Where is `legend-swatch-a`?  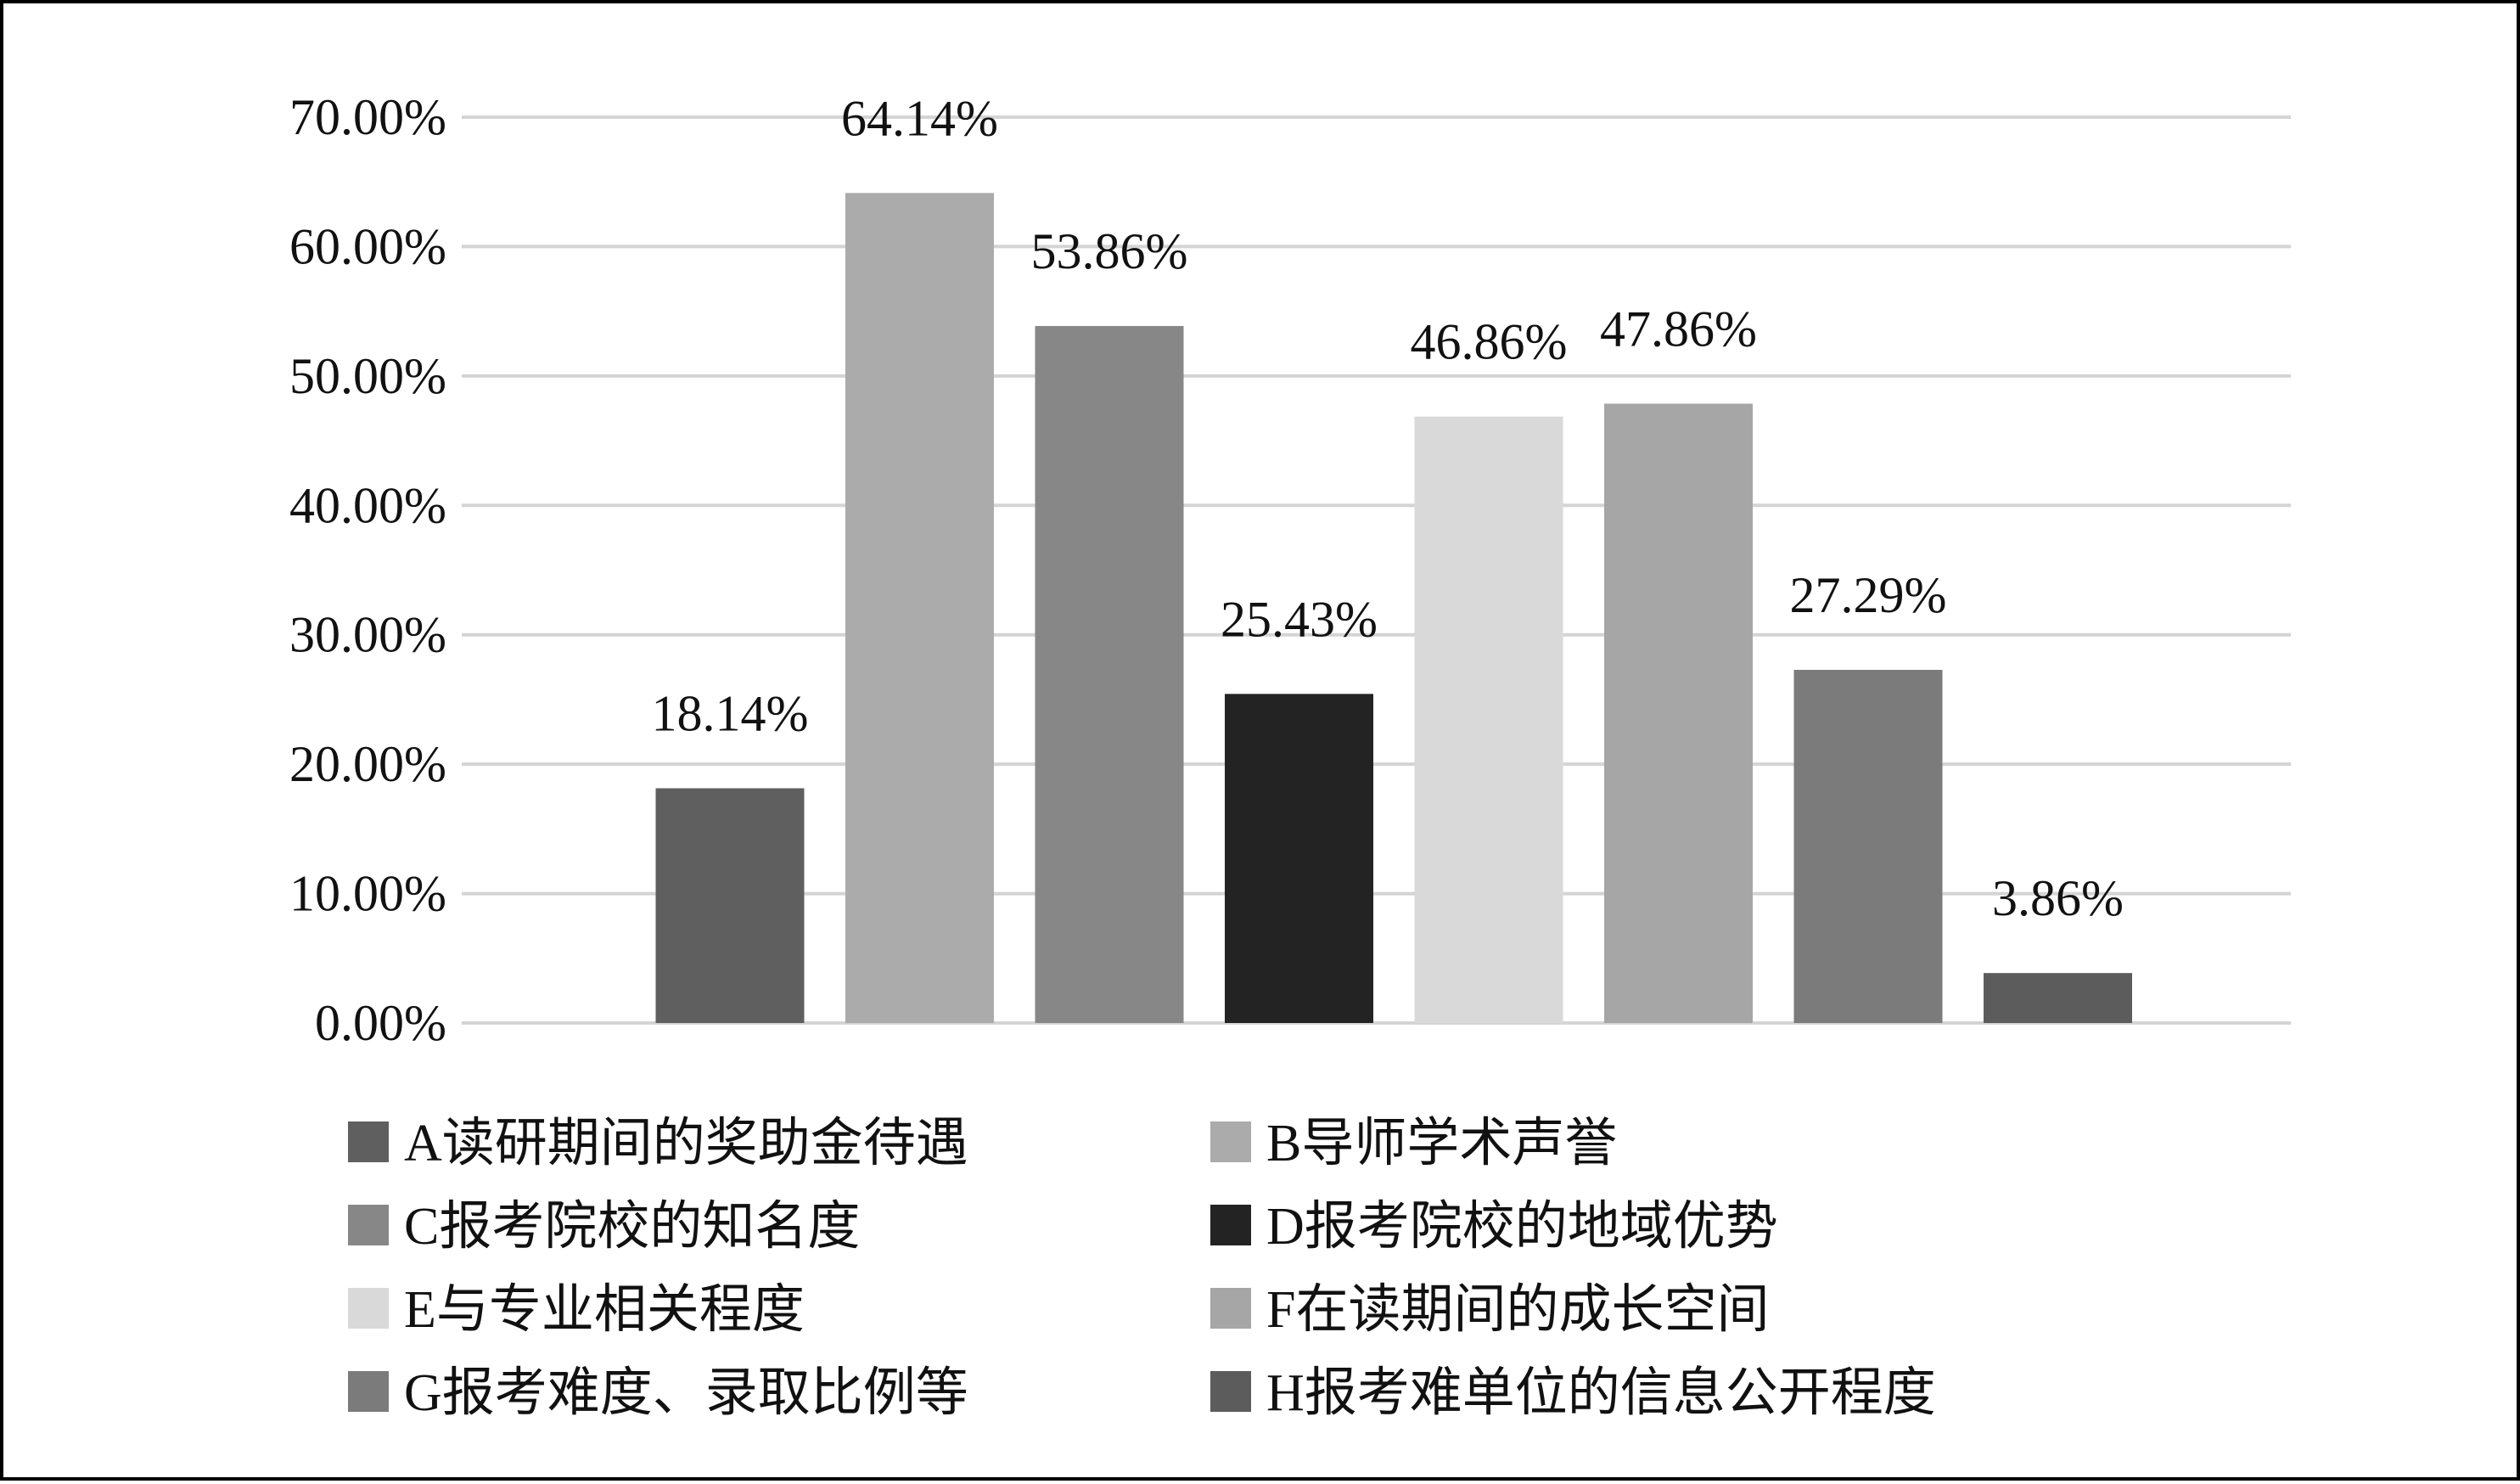 legend-swatch-a is located at coordinates (368, 1141).